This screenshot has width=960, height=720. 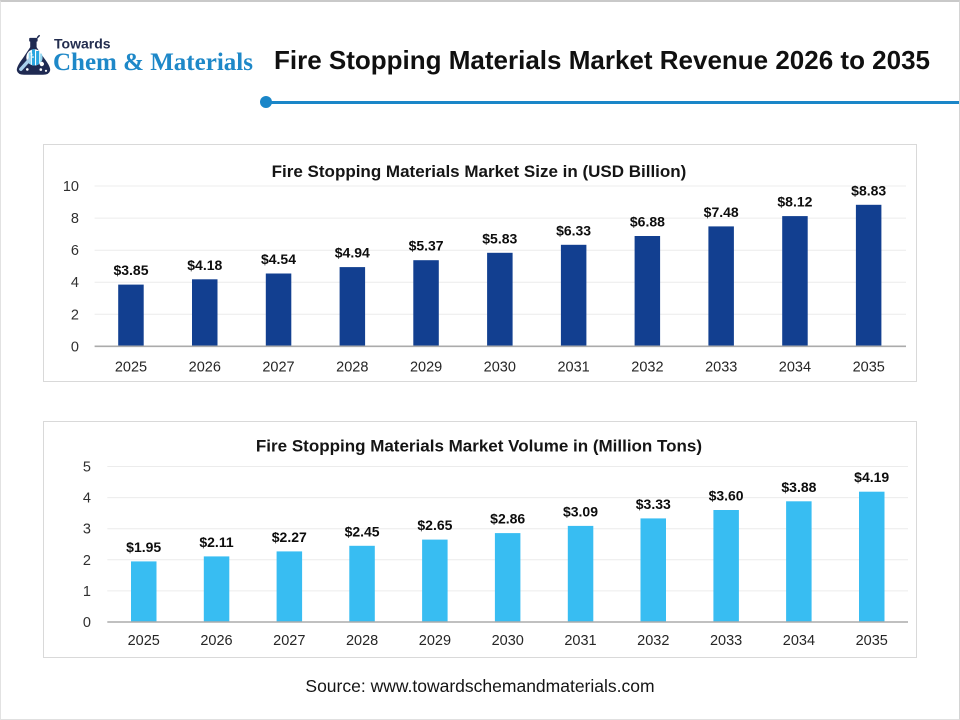 What do you see at coordinates (352, 253) in the screenshot?
I see `svg-text: $4.94` at bounding box center [352, 253].